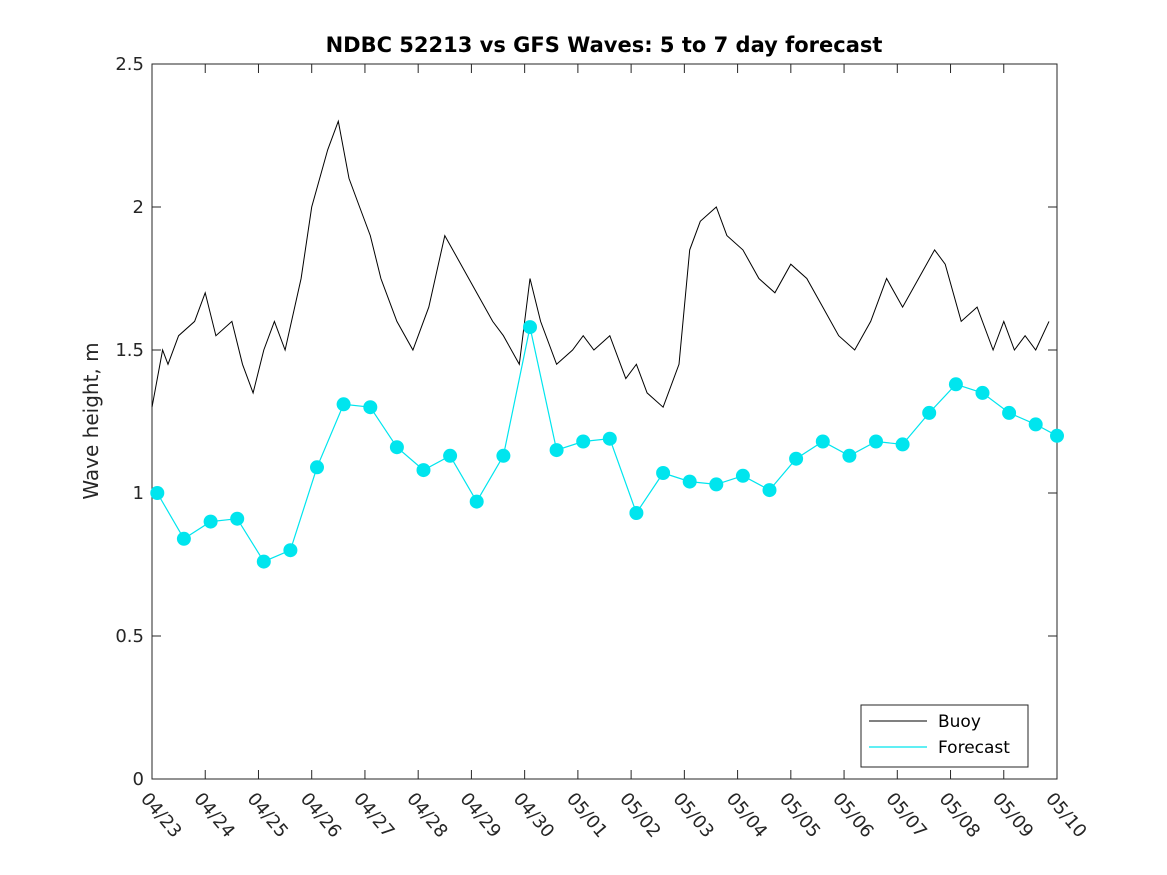 The height and width of the screenshot is (875, 1167). Describe the element at coordinates (959, 722) in the screenshot. I see `legend-buoy-label: Buoy` at that location.